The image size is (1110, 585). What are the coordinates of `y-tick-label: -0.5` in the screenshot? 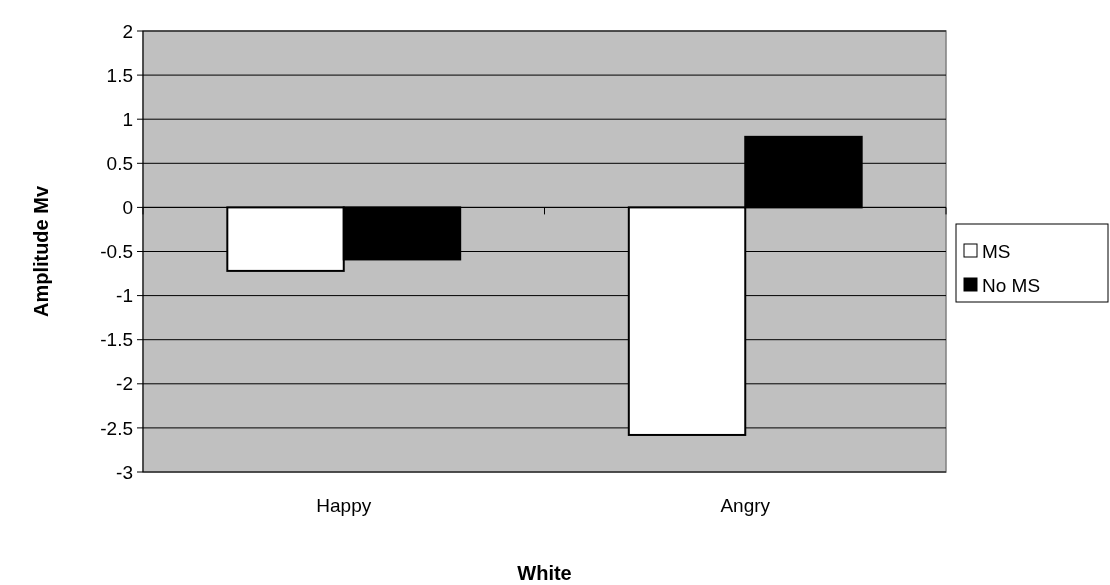 It's located at (116, 252).